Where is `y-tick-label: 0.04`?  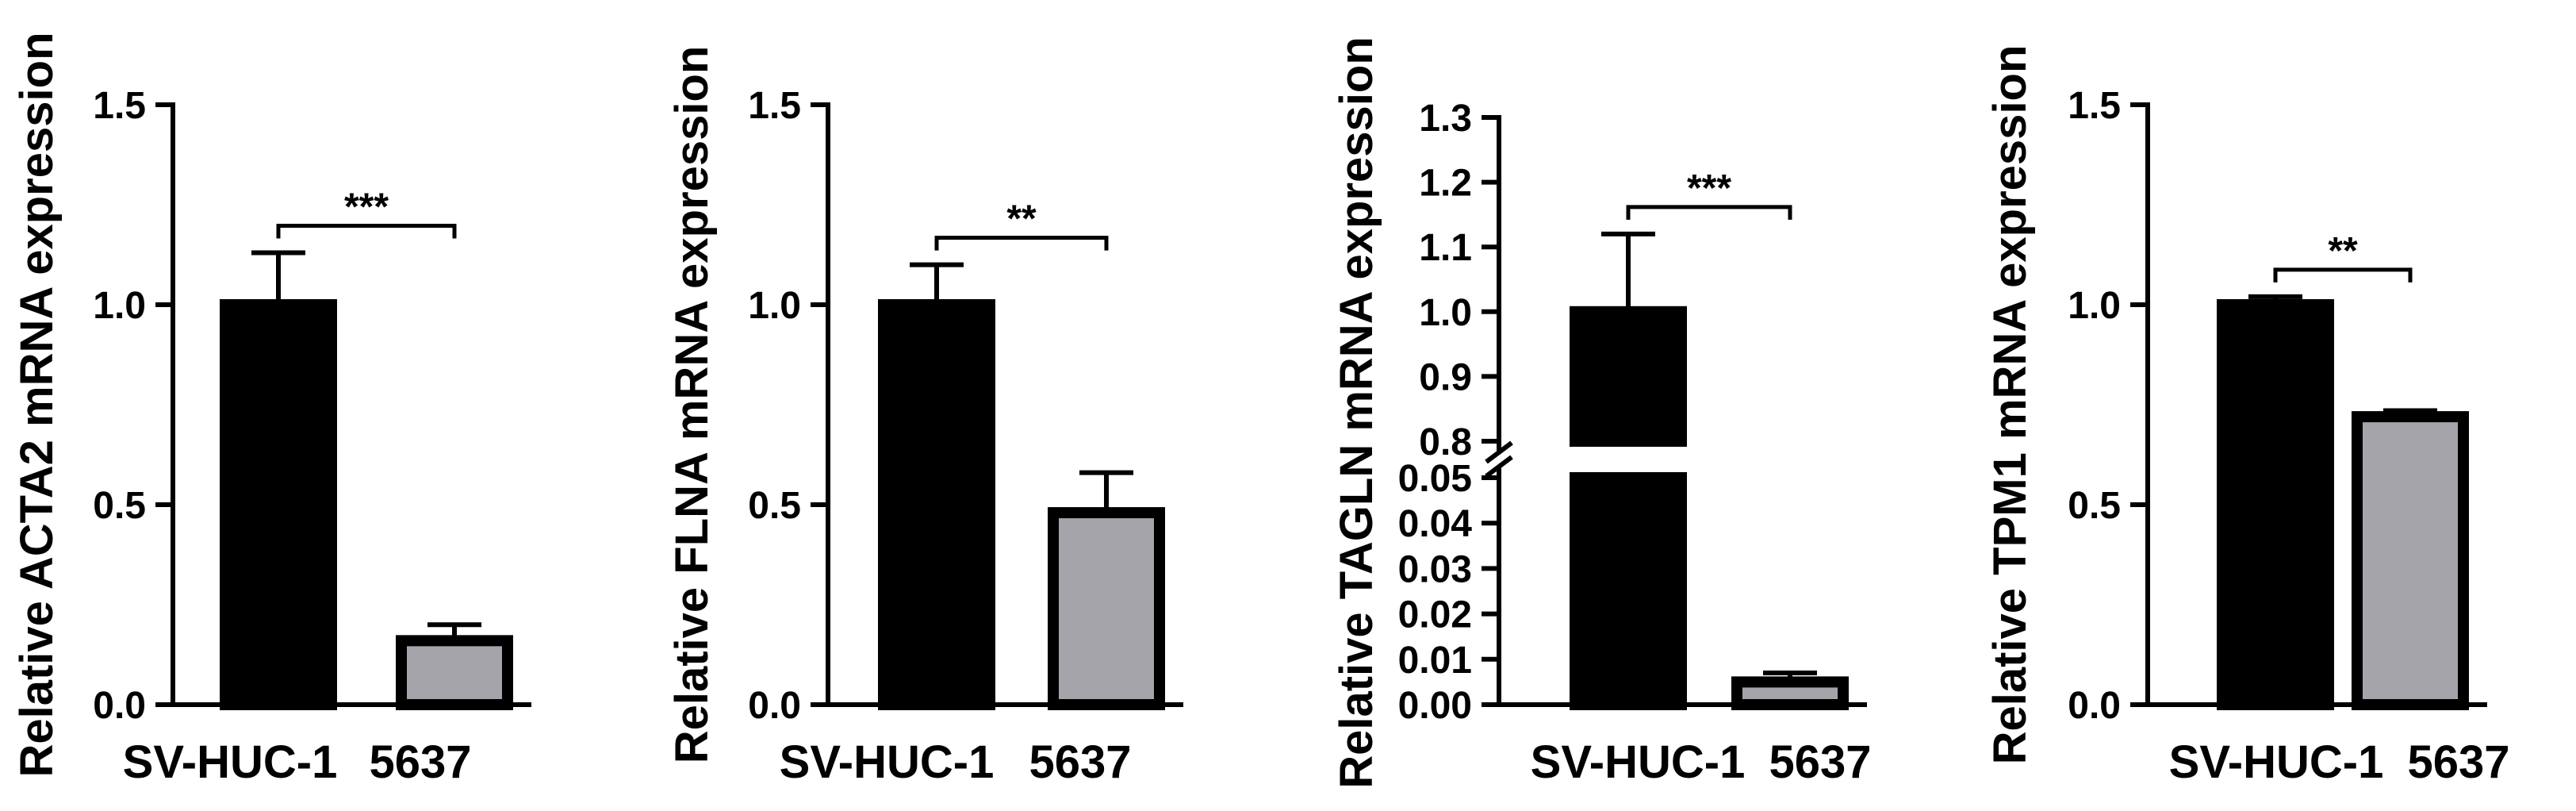
y-tick-label: 0.04 is located at coordinates (1435, 524).